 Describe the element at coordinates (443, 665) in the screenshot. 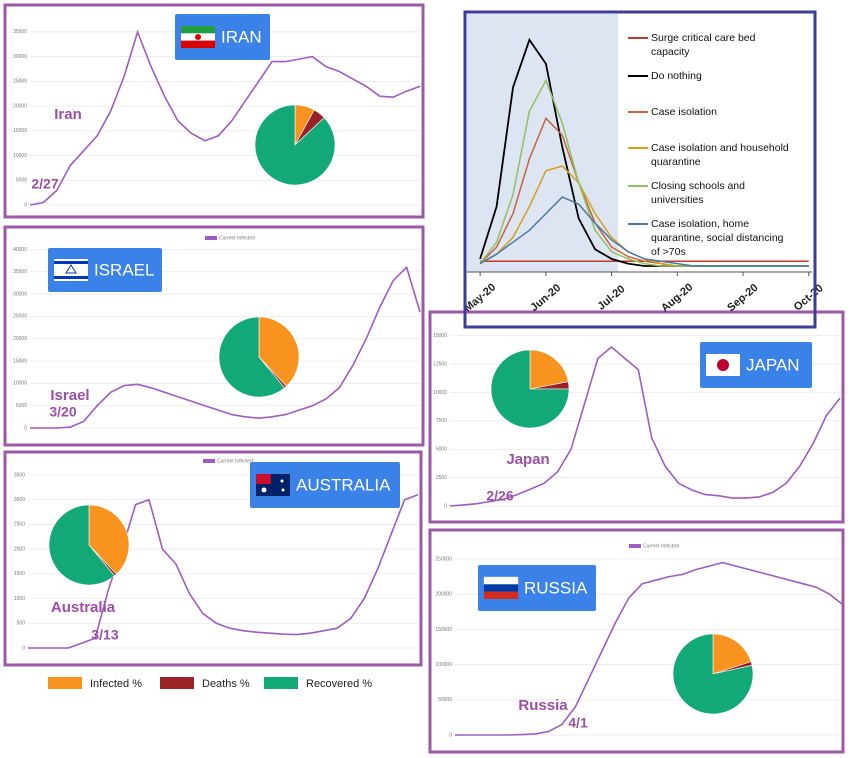

I see `y-tick-label: 100000` at that location.